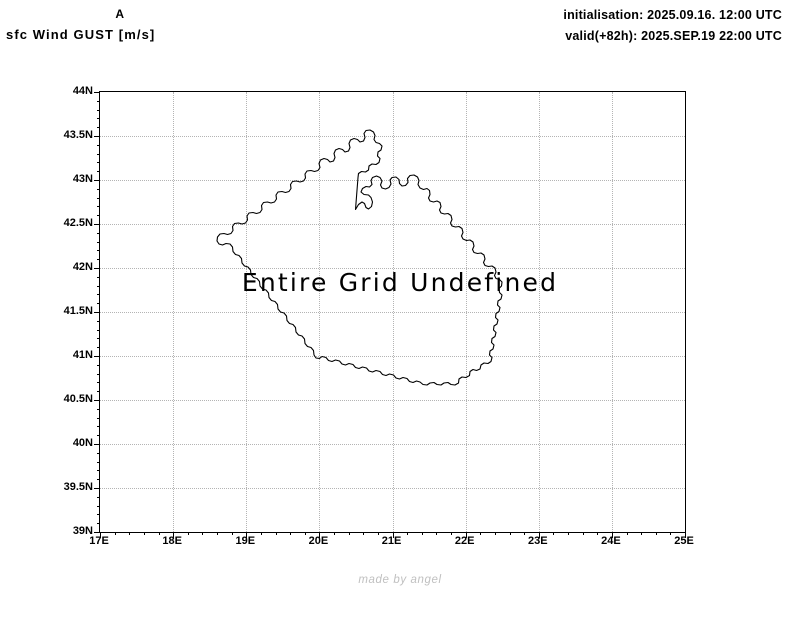 This screenshot has height=618, width=800. Describe the element at coordinates (318, 541) in the screenshot. I see `x-axis-tick-label: 20E` at that location.